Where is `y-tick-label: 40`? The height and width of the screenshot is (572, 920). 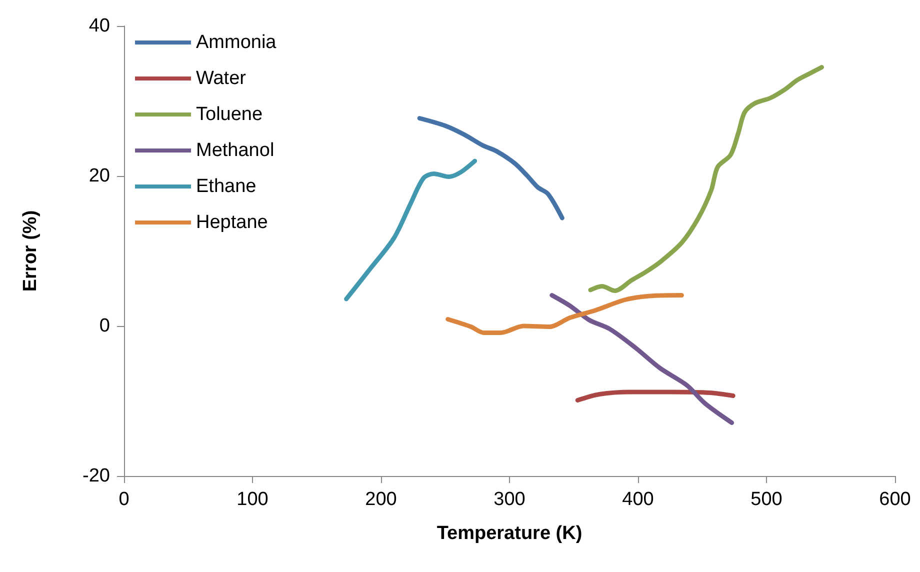 y-tick-label: 40 is located at coordinates (99, 26).